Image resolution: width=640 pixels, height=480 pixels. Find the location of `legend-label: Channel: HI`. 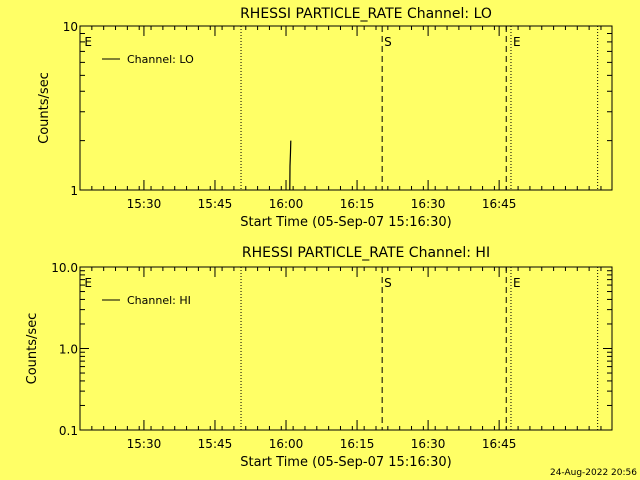

legend-label: Channel: HI is located at coordinates (159, 300).